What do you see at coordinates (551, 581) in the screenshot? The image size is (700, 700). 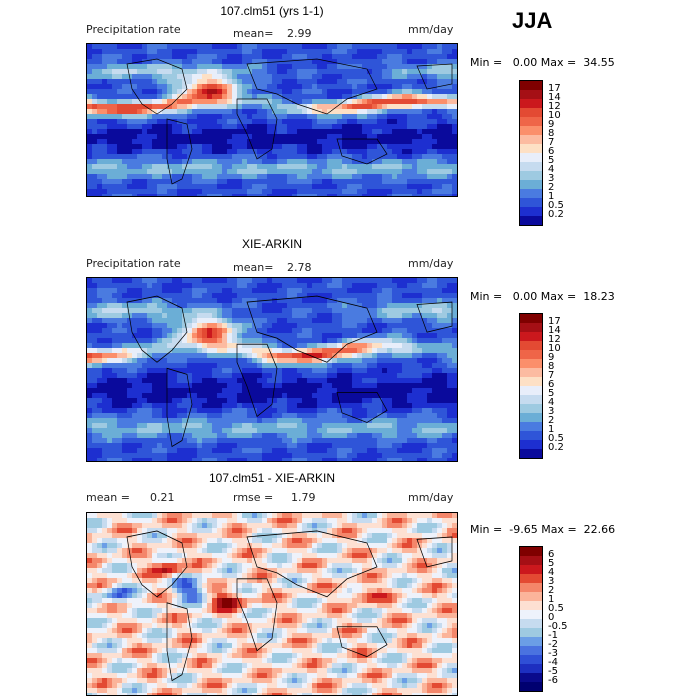 I see `colorbar-tick-label: 3` at bounding box center [551, 581].